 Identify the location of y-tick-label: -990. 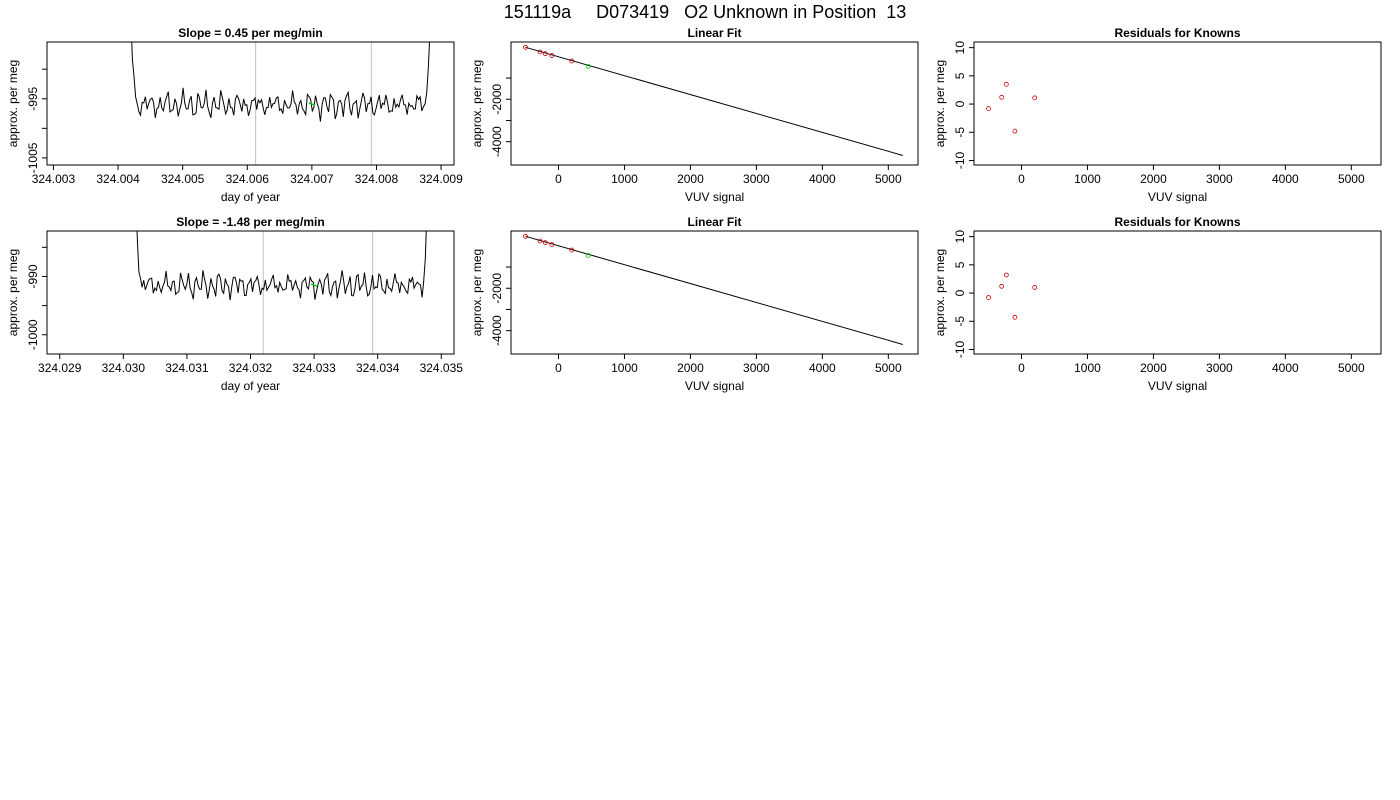
(33, 276).